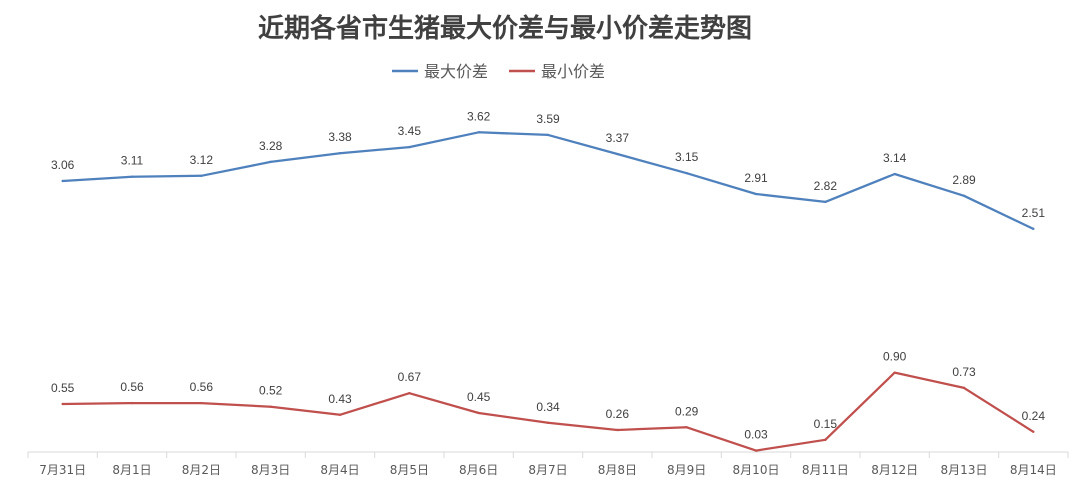 The height and width of the screenshot is (490, 1080). Describe the element at coordinates (478, 470) in the screenshot. I see `x-tick-label: 8月6日` at that location.